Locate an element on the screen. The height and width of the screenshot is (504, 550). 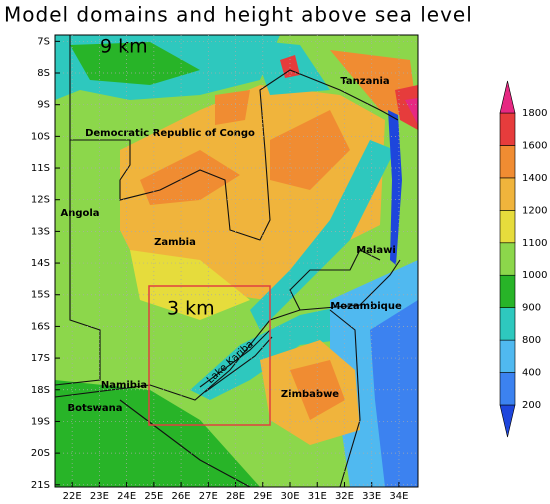
y-tick-label: 11S is located at coordinates (40, 168).